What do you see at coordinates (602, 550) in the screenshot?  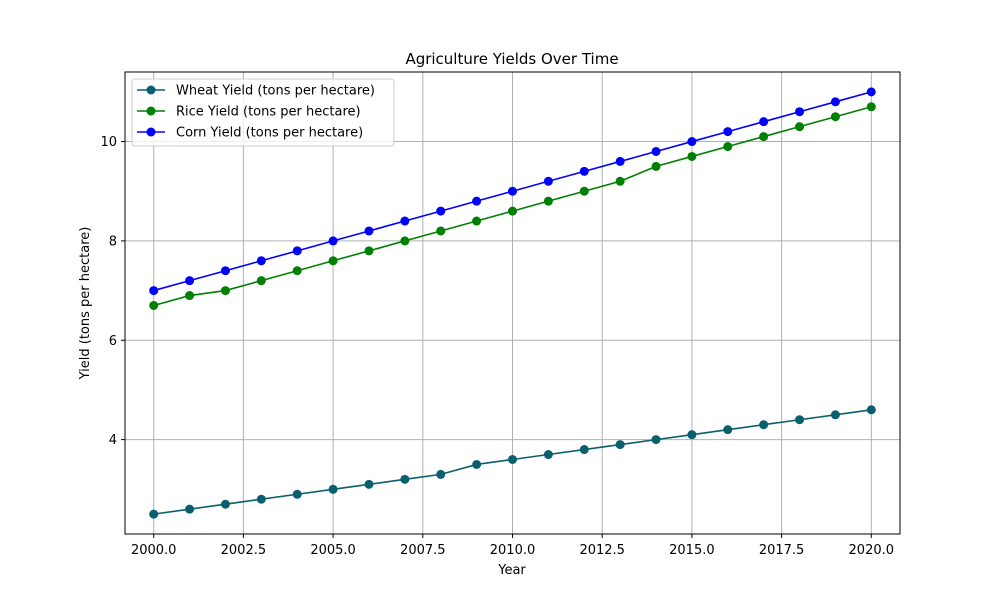 I see `x-tick-label: 2012.5` at bounding box center [602, 550].